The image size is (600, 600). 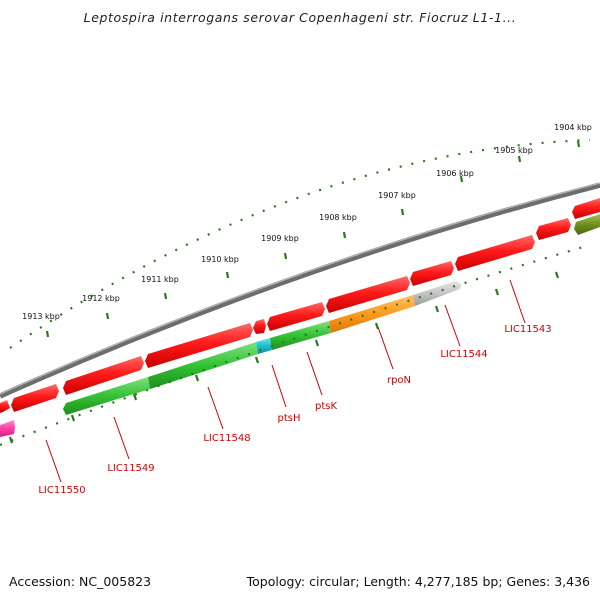 What do you see at coordinates (130, 468) in the screenshot?
I see `gene-label-lic11549: LIC11549` at bounding box center [130, 468].